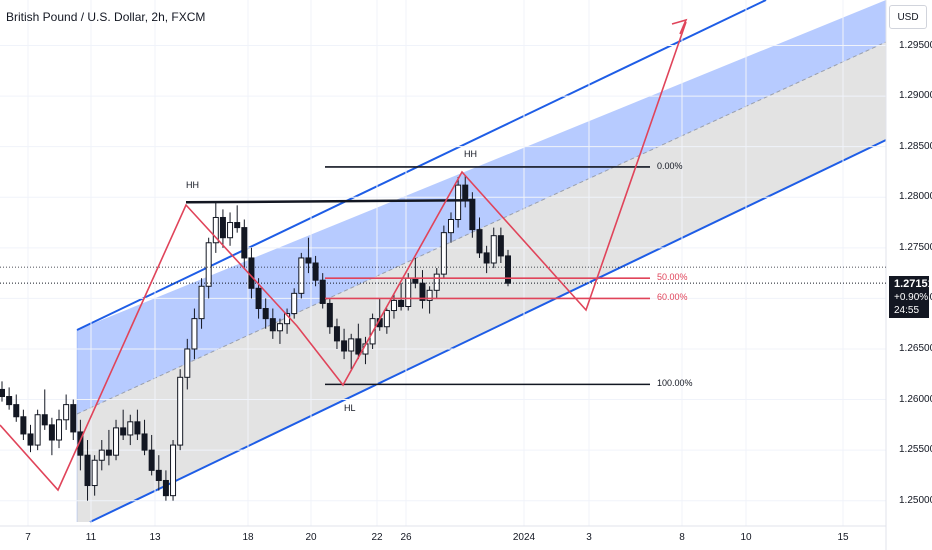 The image size is (932, 550). What do you see at coordinates (915, 146) in the screenshot?
I see `price-tick-label: 1.28500` at bounding box center [915, 146].